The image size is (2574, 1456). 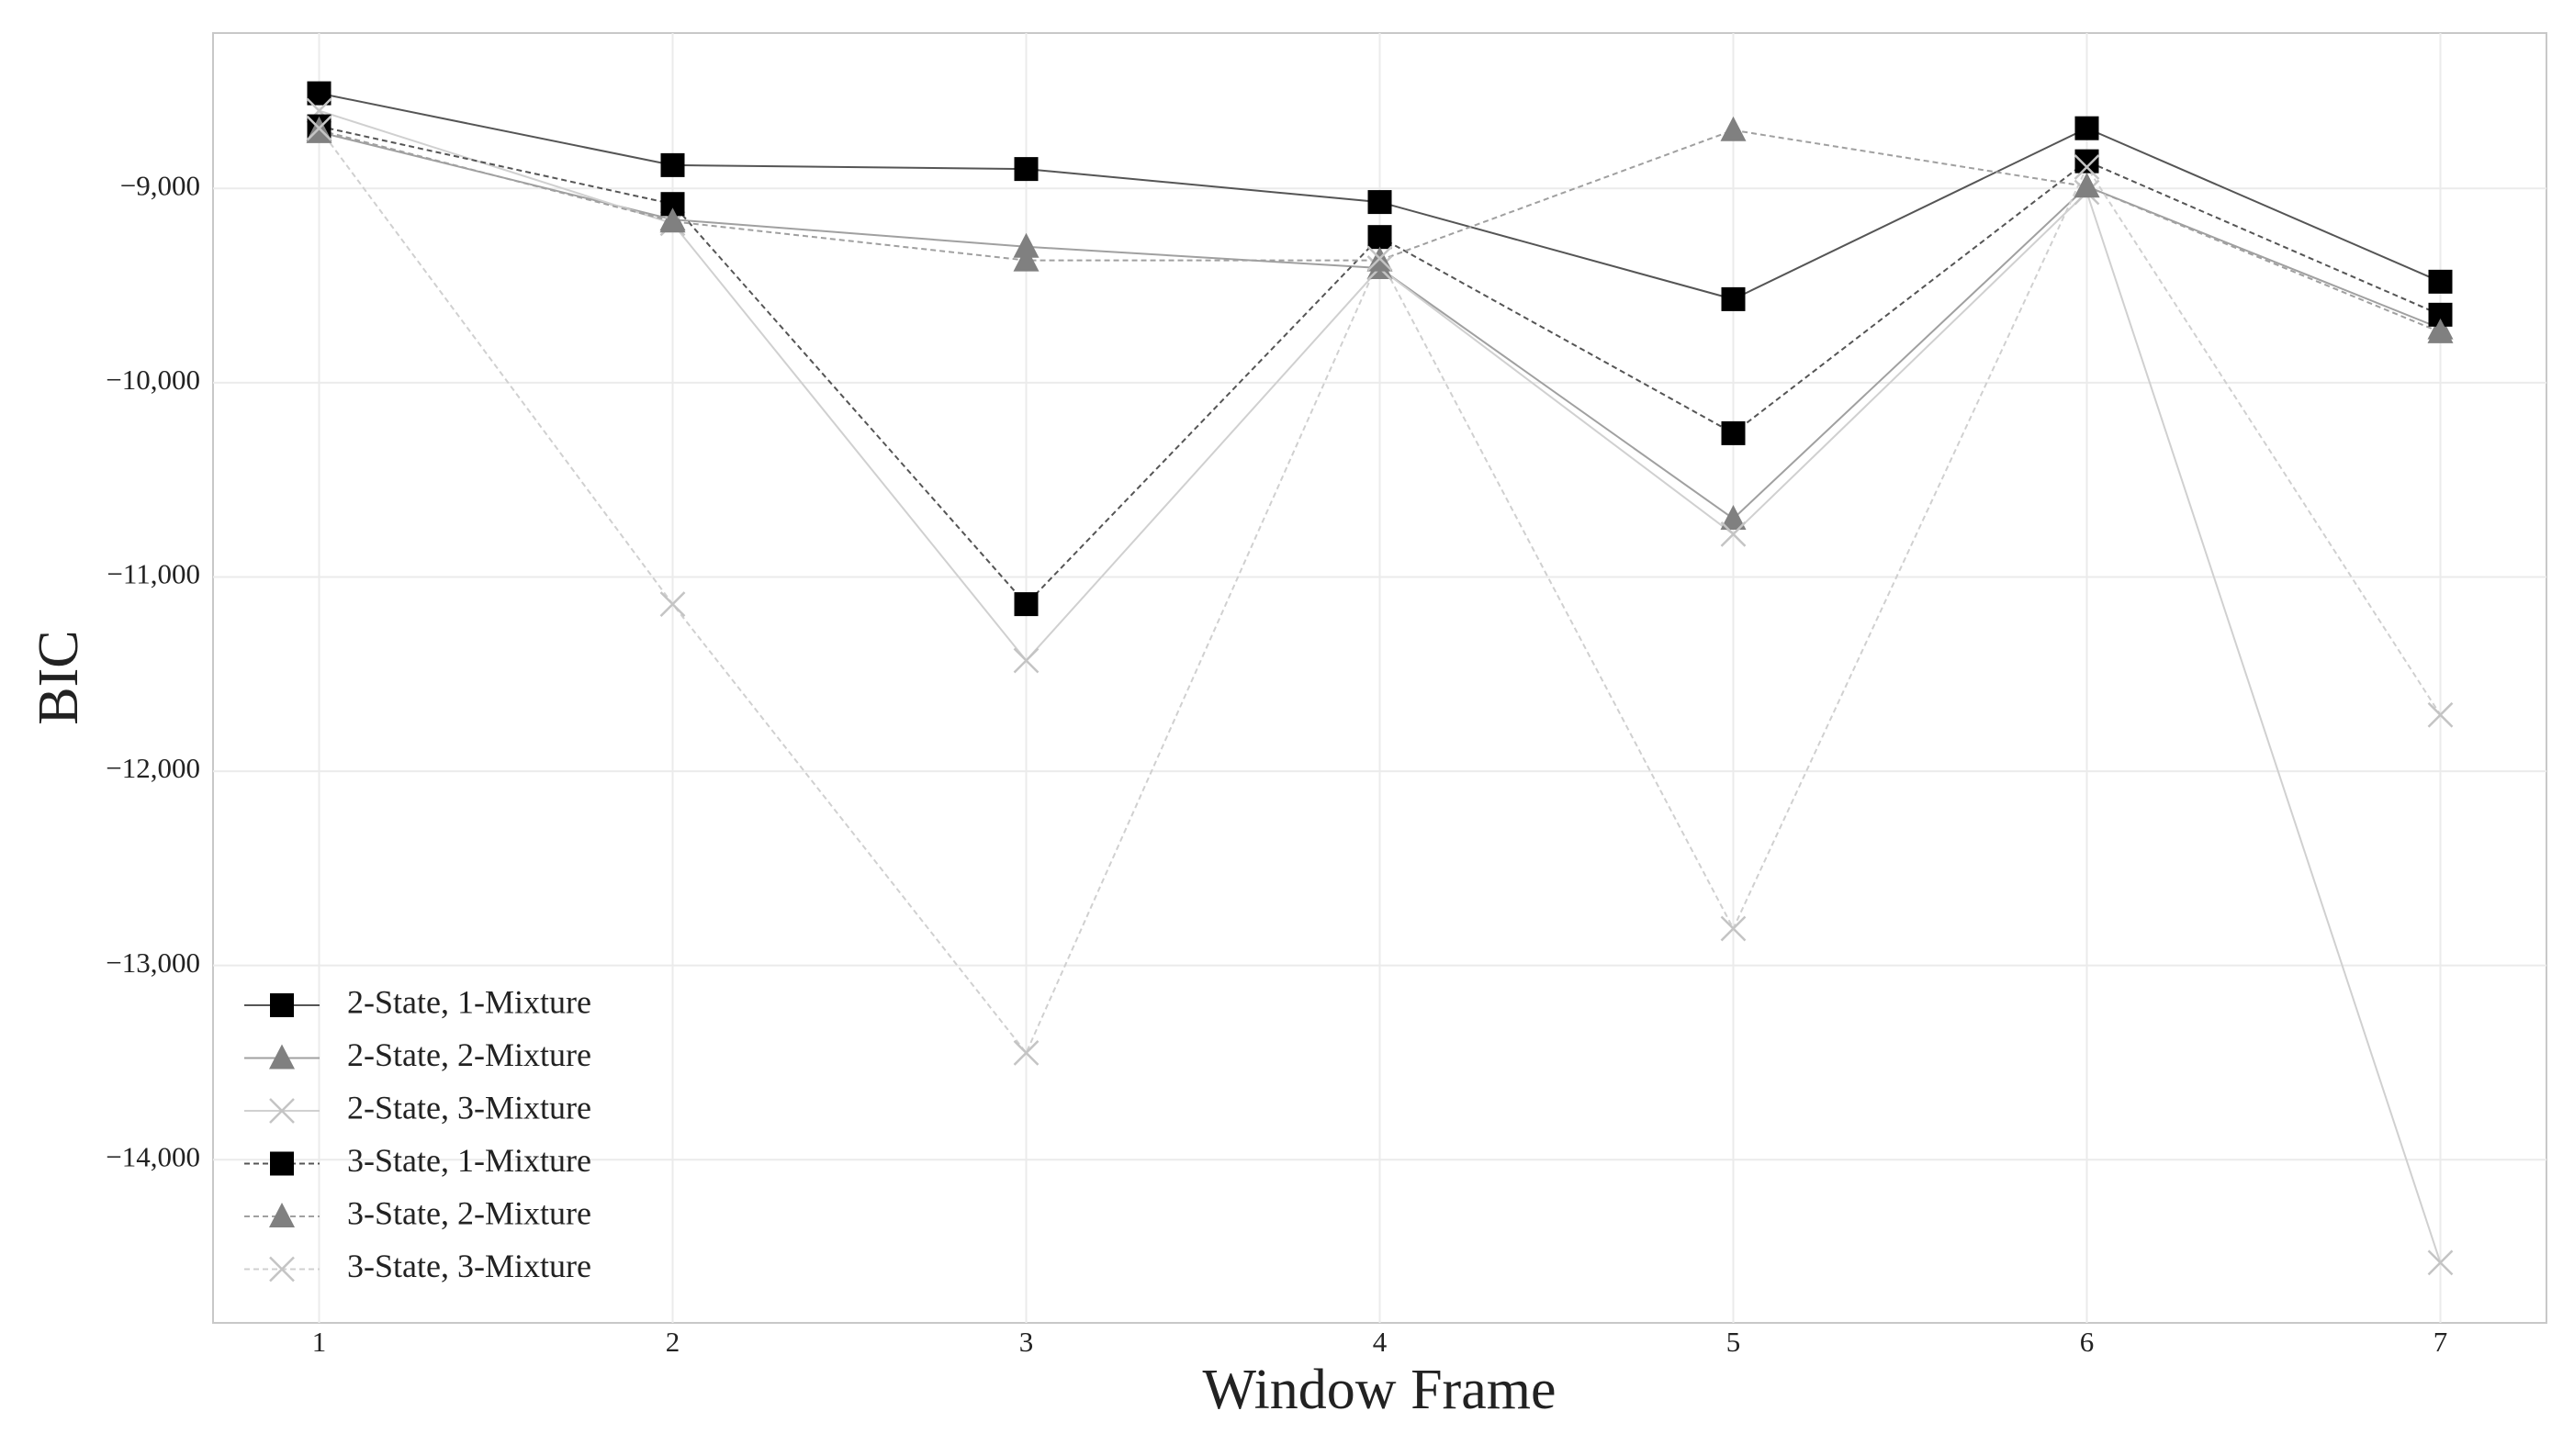 I want to click on y-tick-label: −11,000, so click(x=153, y=574).